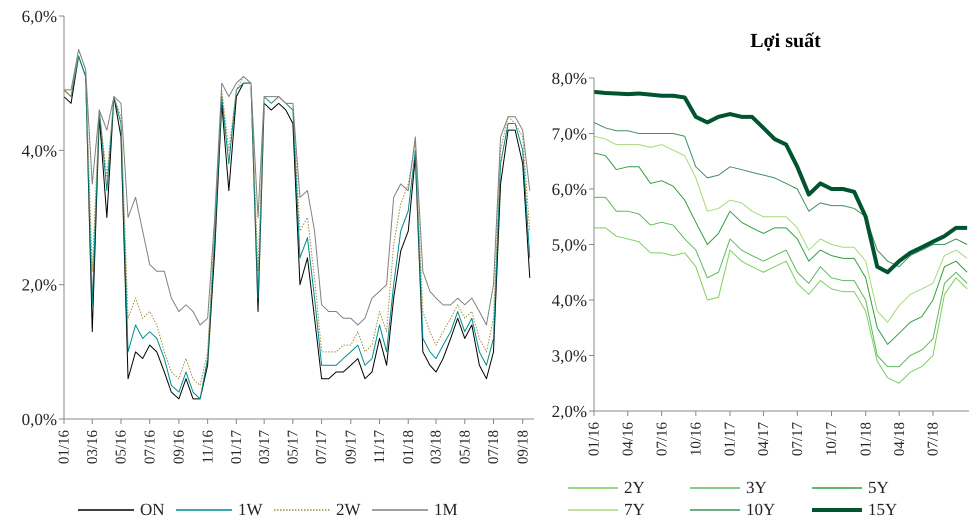 The height and width of the screenshot is (529, 979). What do you see at coordinates (878, 488) in the screenshot?
I see `legend-label: 5Y` at bounding box center [878, 488].